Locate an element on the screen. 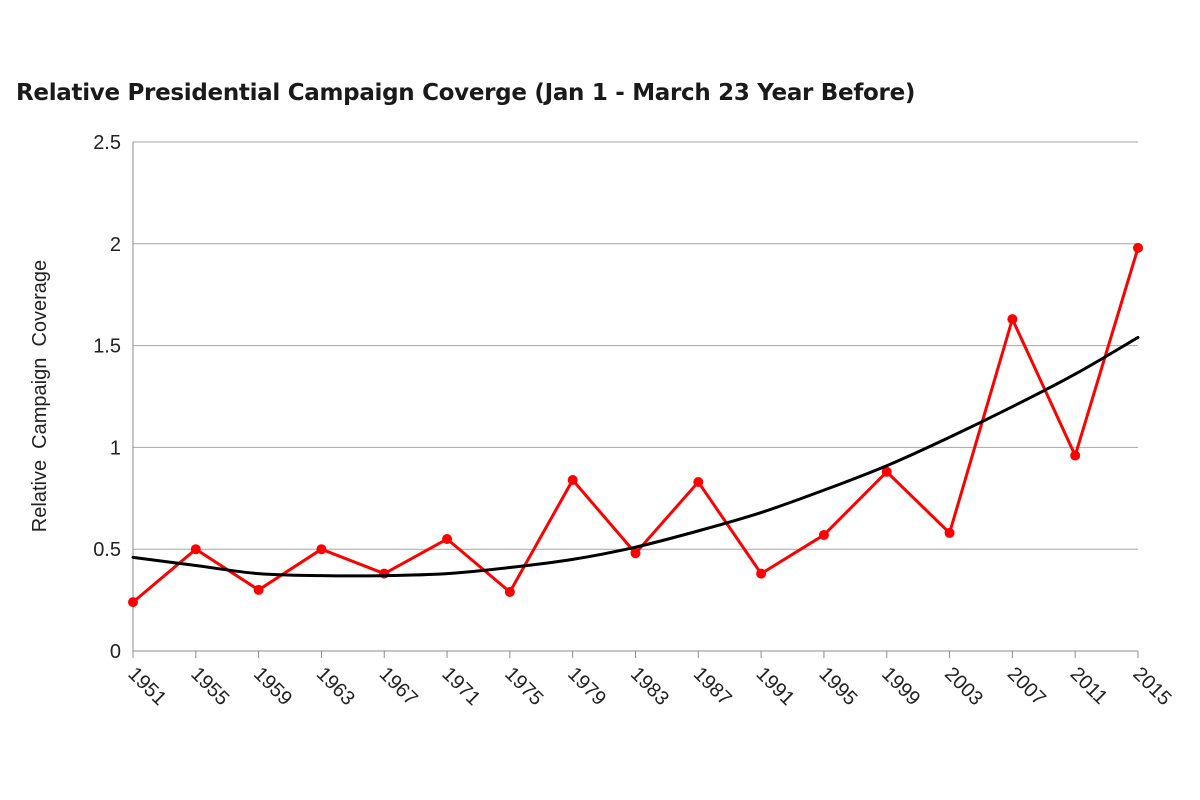 The width and height of the screenshot is (1200, 800). y-tick-label: 2.5 is located at coordinates (107, 143).